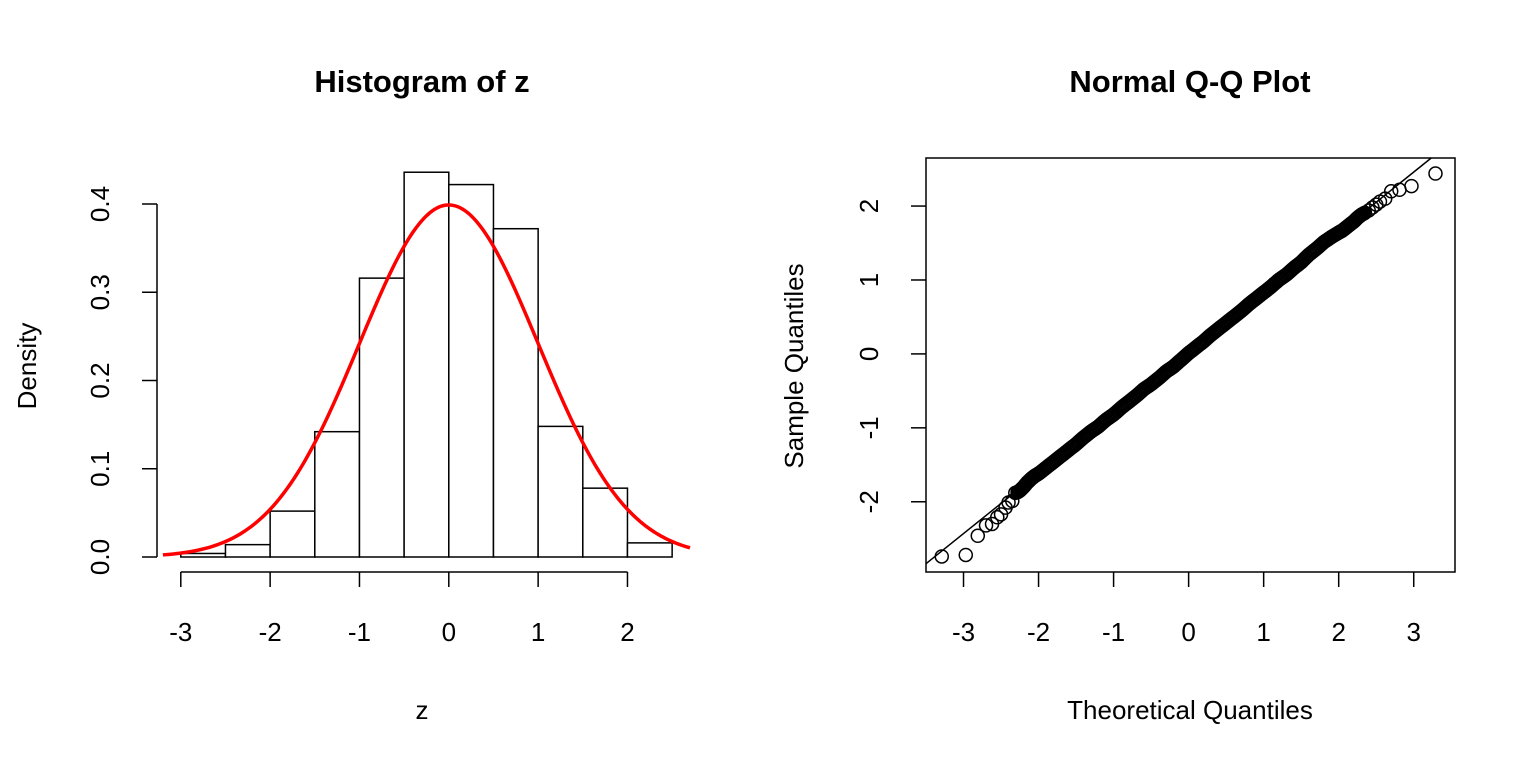  I want to click on histogram-y-axis-label: Density, so click(27, 366).